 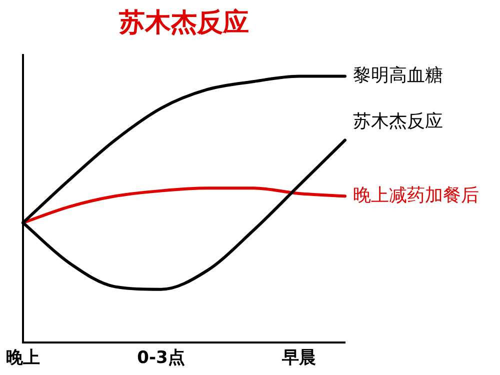 I want to click on series-label: 苏木杰反应, so click(x=398, y=121).